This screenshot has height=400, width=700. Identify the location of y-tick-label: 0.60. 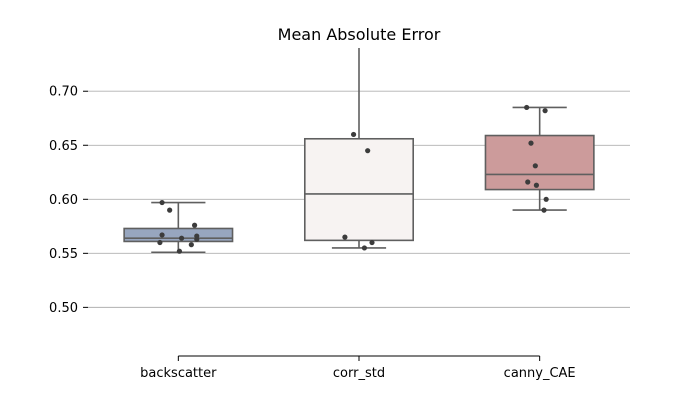
(63, 200).